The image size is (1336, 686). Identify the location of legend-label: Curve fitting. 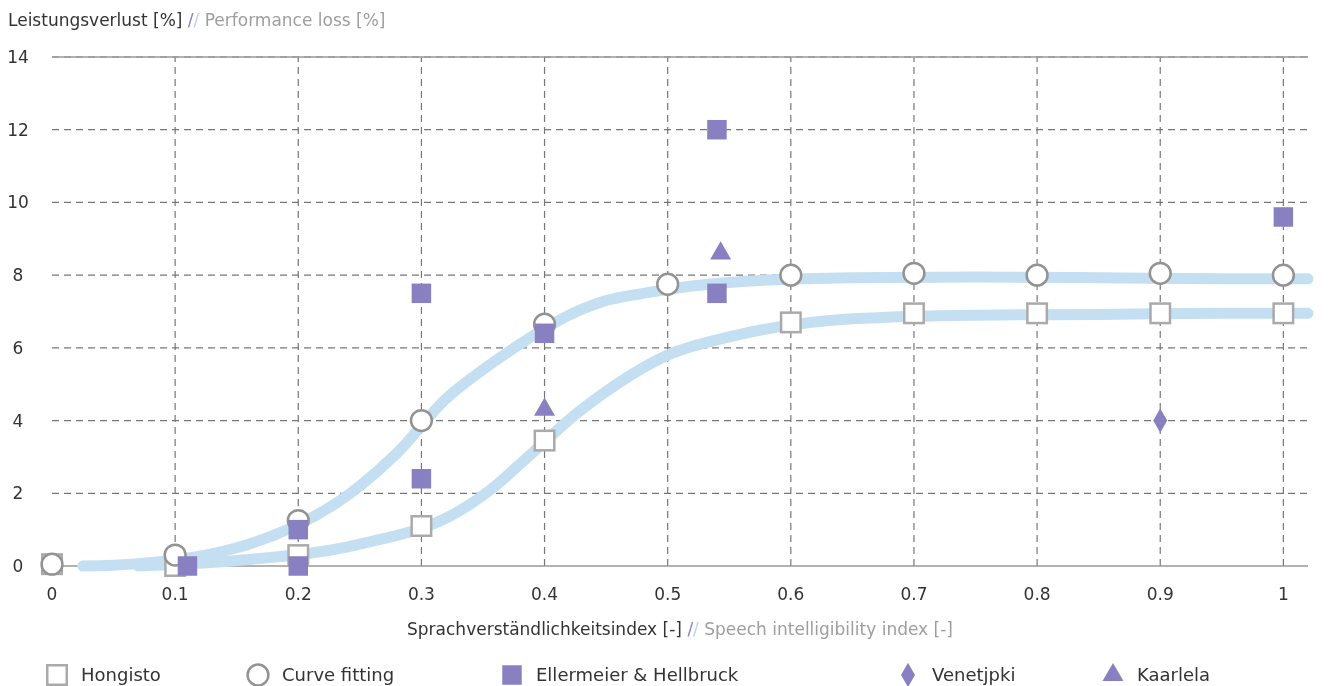
(338, 675).